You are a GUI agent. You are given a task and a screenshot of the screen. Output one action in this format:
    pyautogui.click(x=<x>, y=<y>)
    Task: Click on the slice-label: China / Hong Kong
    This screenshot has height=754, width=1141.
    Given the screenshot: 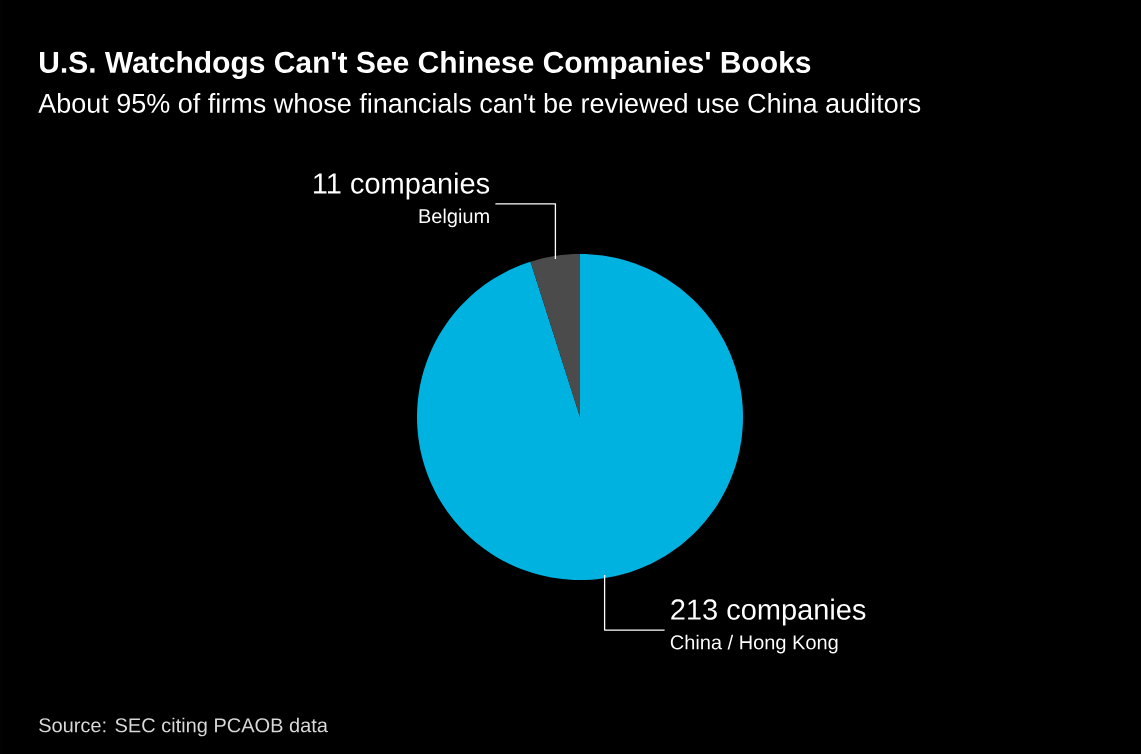 What is the action you would take?
    pyautogui.click(x=754, y=644)
    